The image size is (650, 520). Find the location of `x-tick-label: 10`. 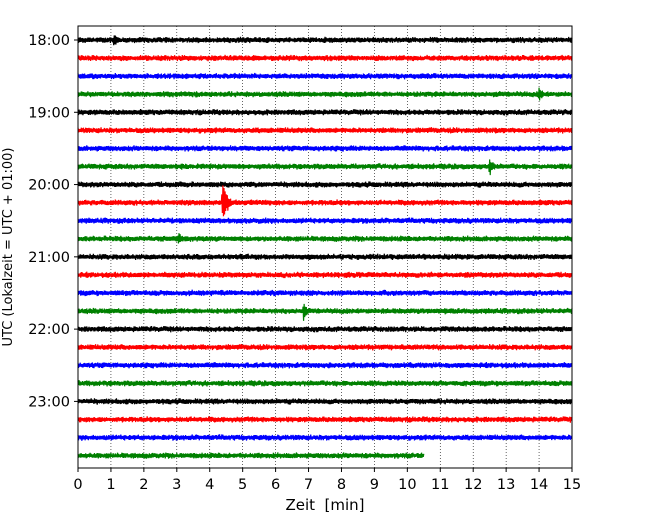

x-tick-label: 10 is located at coordinates (407, 485).